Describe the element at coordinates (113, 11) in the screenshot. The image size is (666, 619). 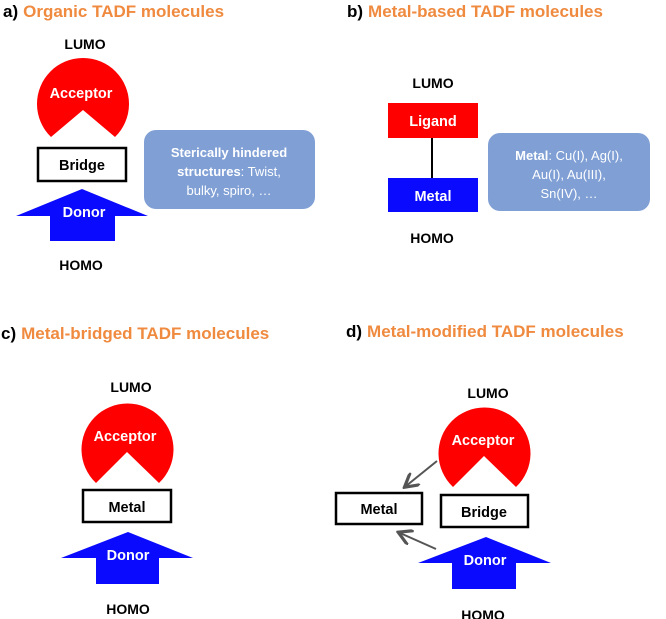
I see `panel-a-title: a) Organic TADF molecules` at that location.